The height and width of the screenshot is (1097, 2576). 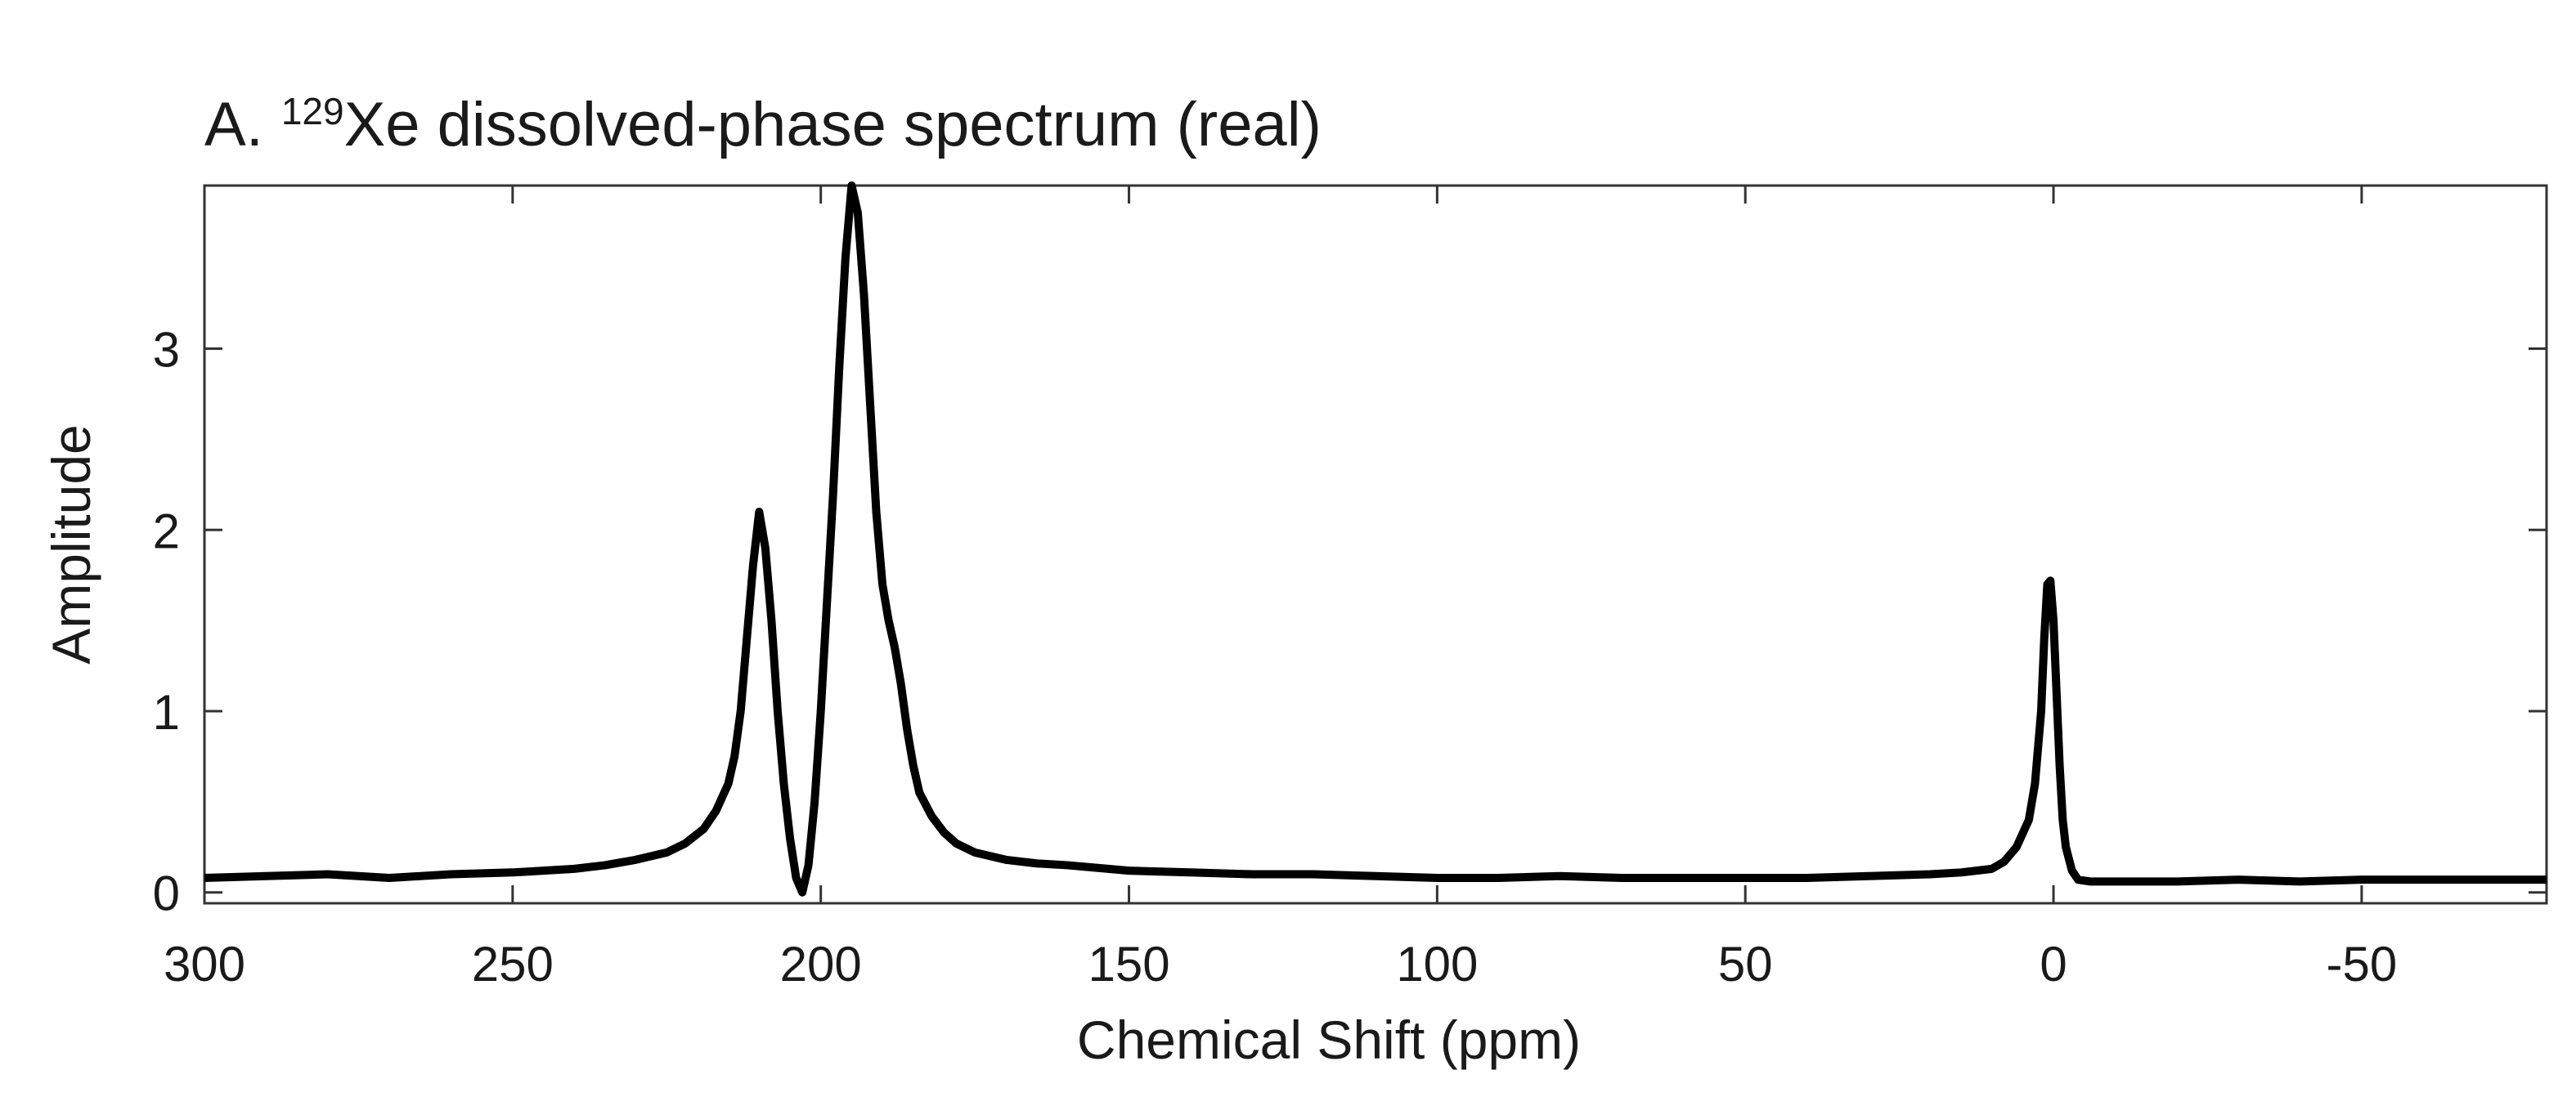 I want to click on y-tick-label: 2, so click(x=166, y=531).